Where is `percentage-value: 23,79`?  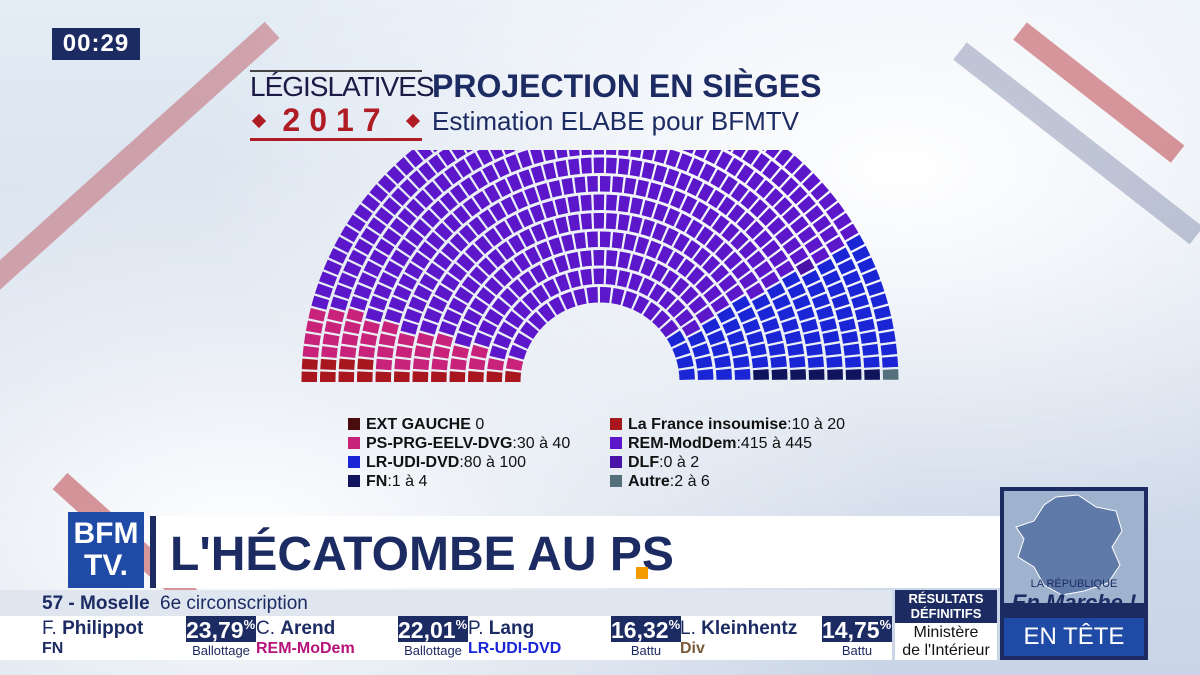
percentage-value: 23,79 is located at coordinates (215, 630).